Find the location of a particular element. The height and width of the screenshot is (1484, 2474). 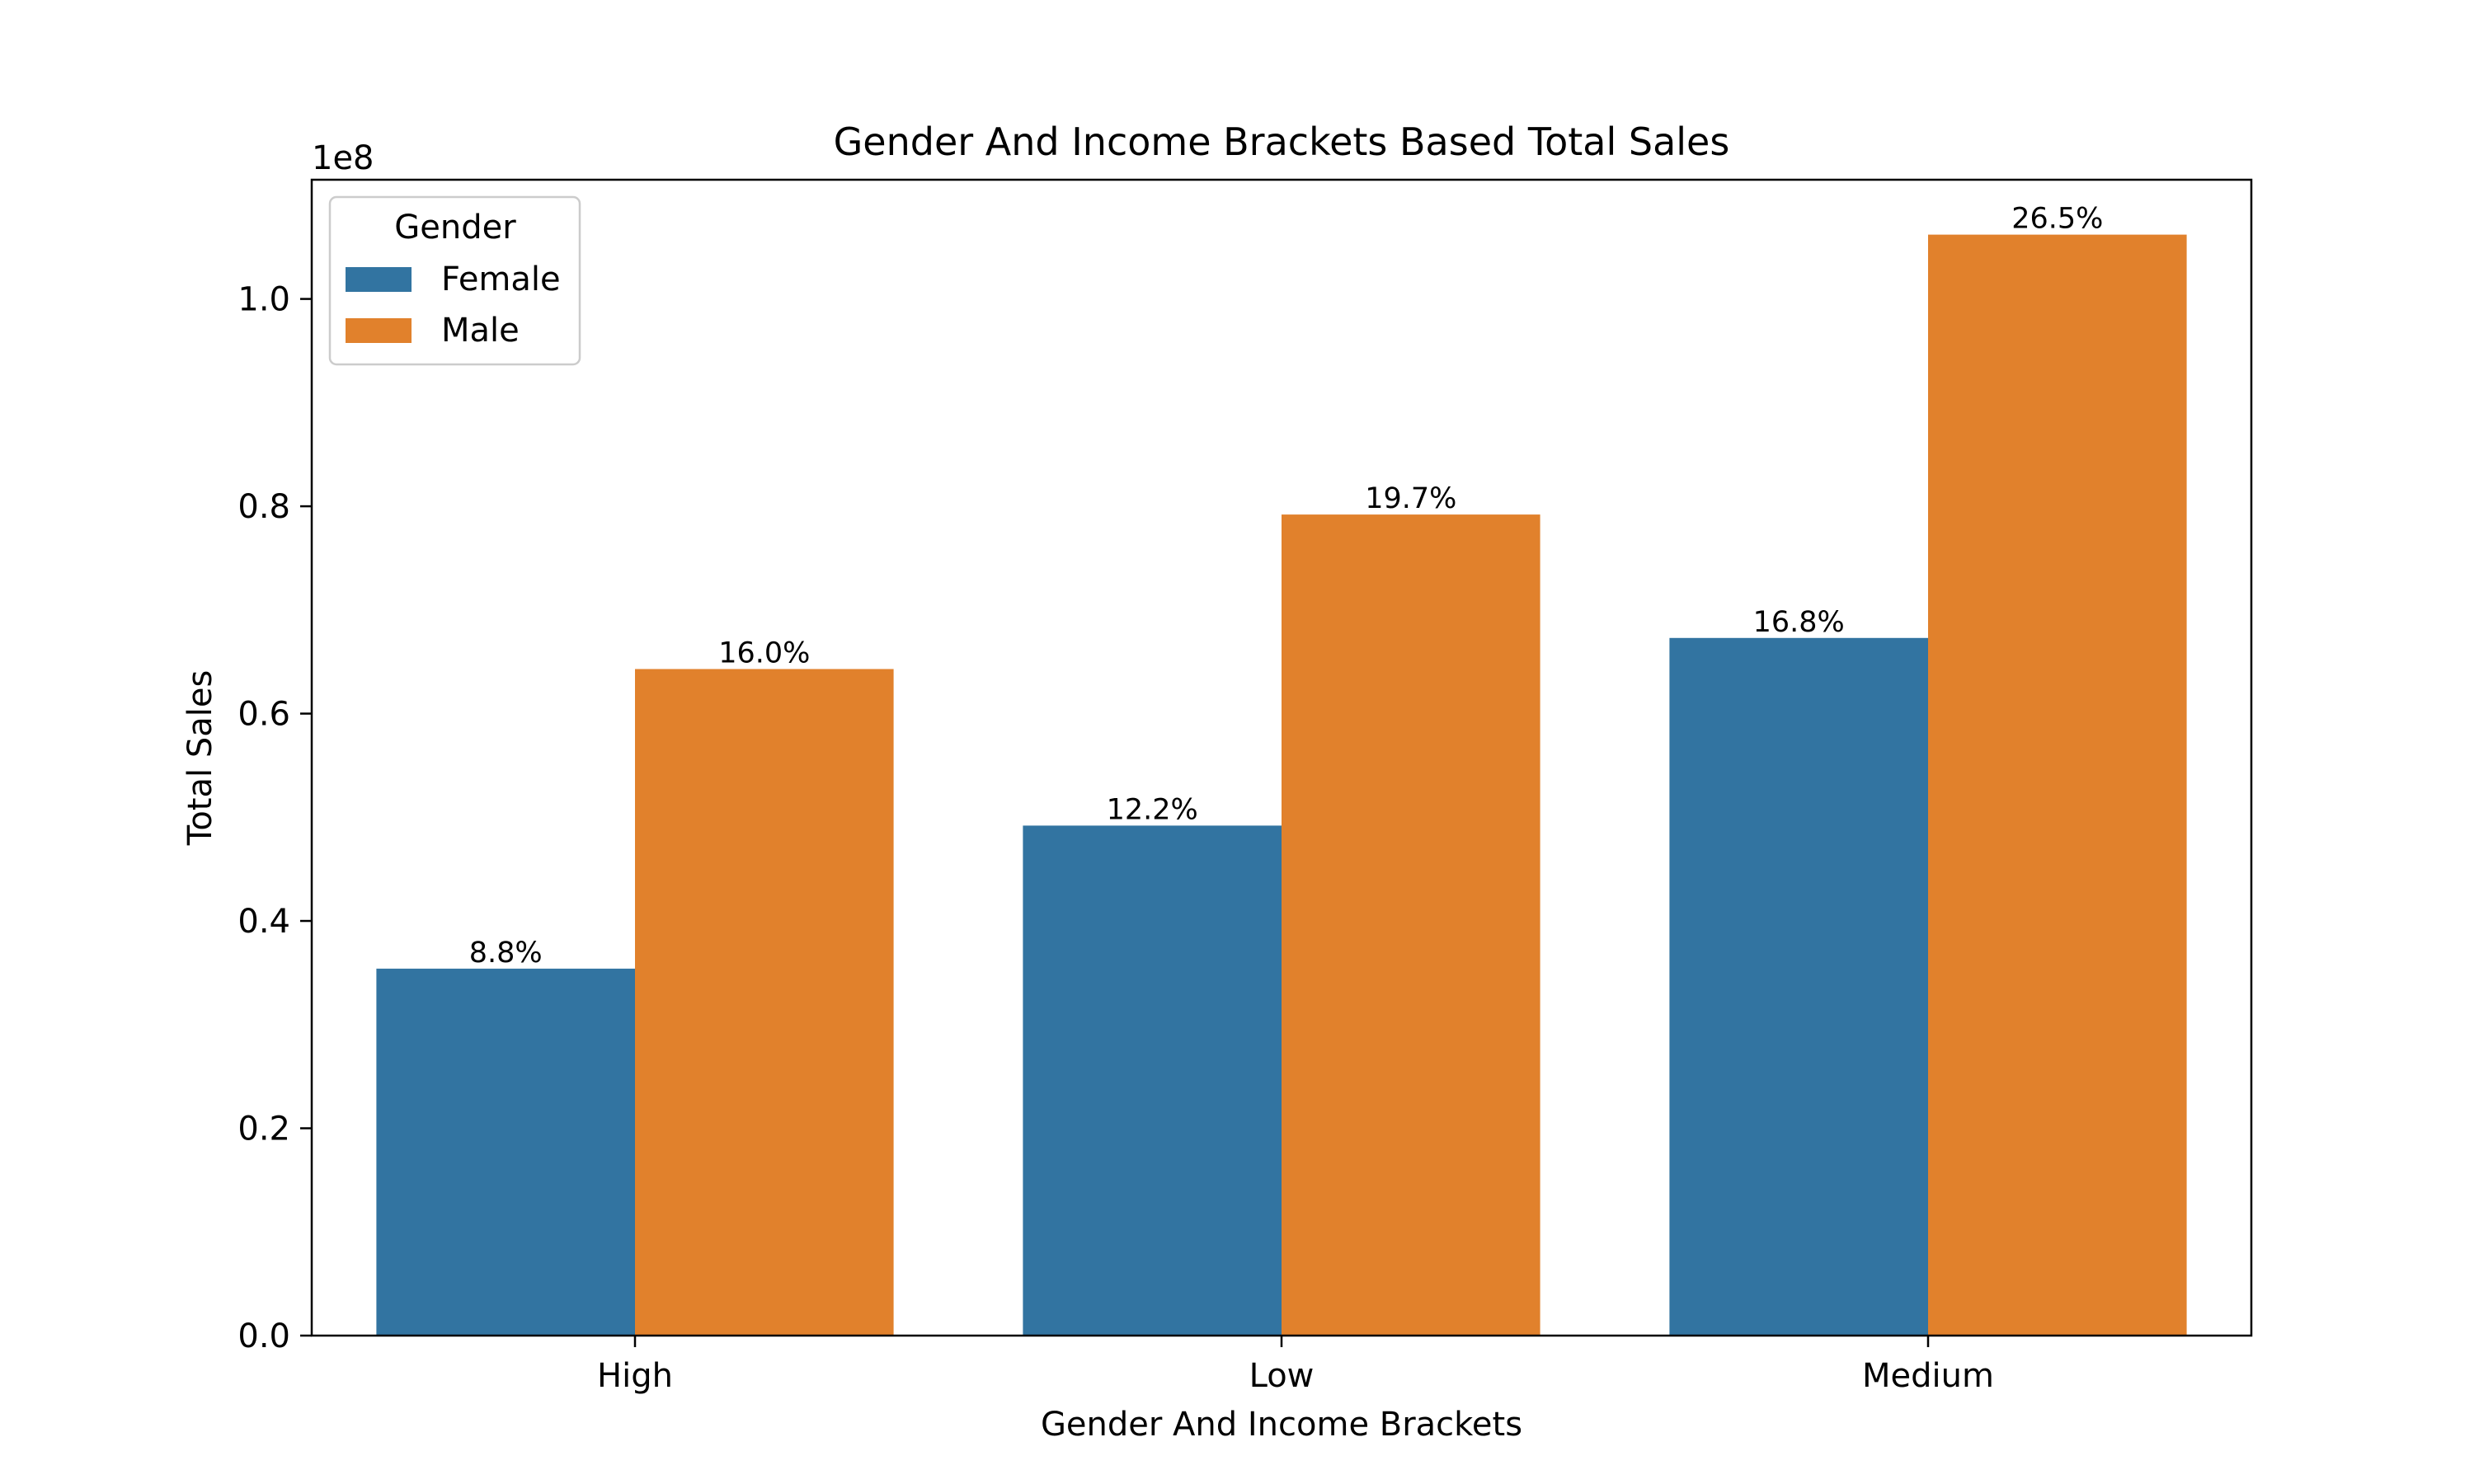

x-tick-label: Low is located at coordinates (1282, 1376).